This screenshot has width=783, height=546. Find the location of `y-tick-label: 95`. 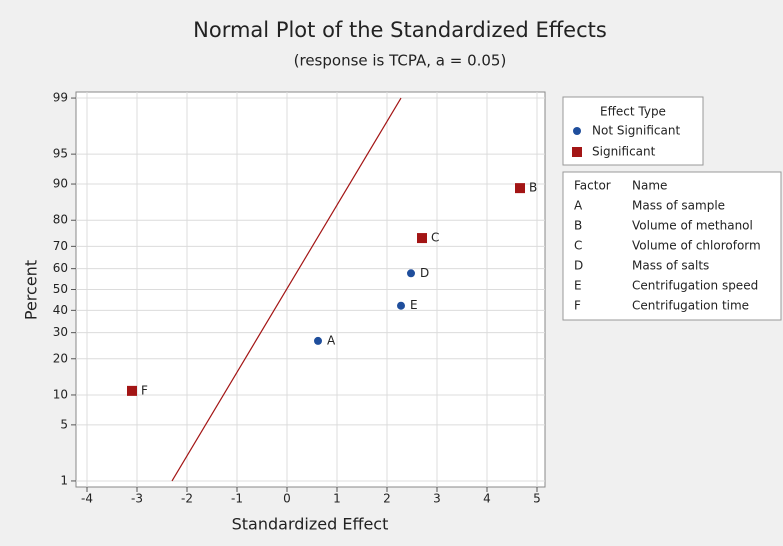

y-tick-label: 95 is located at coordinates (60, 154).